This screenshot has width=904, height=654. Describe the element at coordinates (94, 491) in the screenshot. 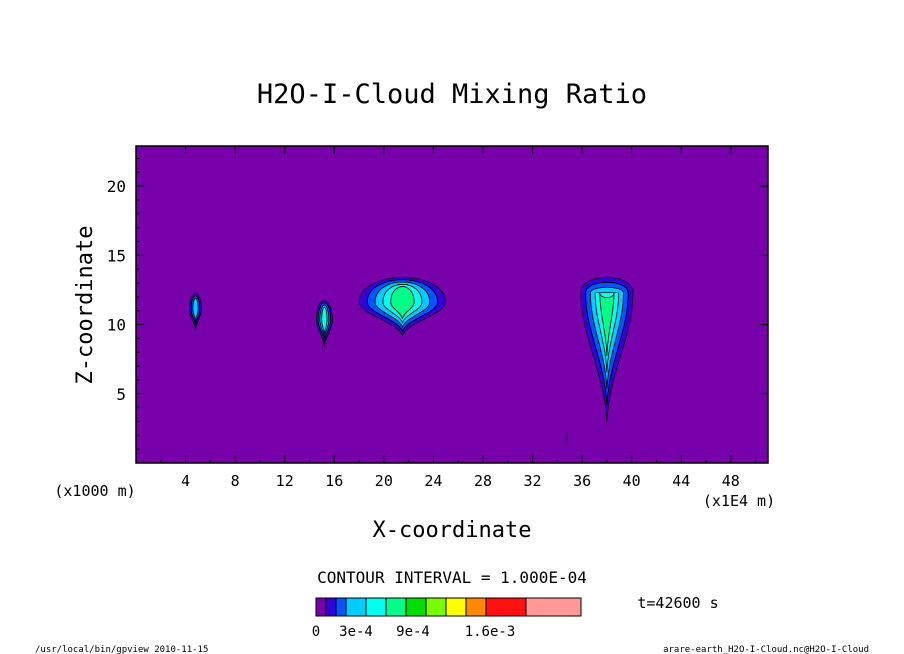

I see `y-units-label: (x1000 m)` at that location.